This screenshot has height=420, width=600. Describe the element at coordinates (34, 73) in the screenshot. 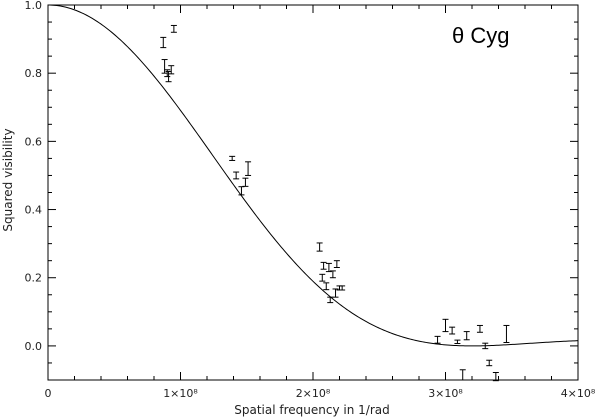

I see `y-tick-label: 0.8` at that location.